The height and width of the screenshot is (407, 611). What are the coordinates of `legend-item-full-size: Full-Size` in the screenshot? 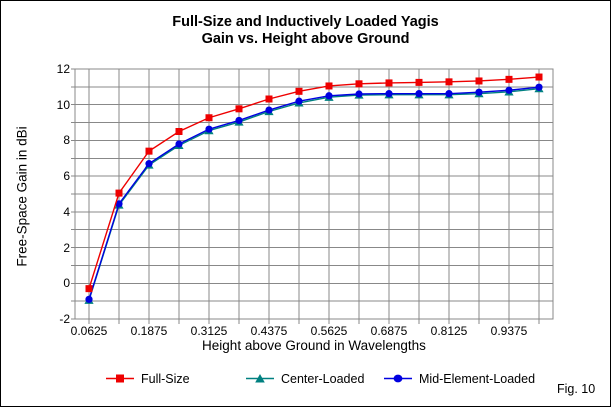 It's located at (148, 378).